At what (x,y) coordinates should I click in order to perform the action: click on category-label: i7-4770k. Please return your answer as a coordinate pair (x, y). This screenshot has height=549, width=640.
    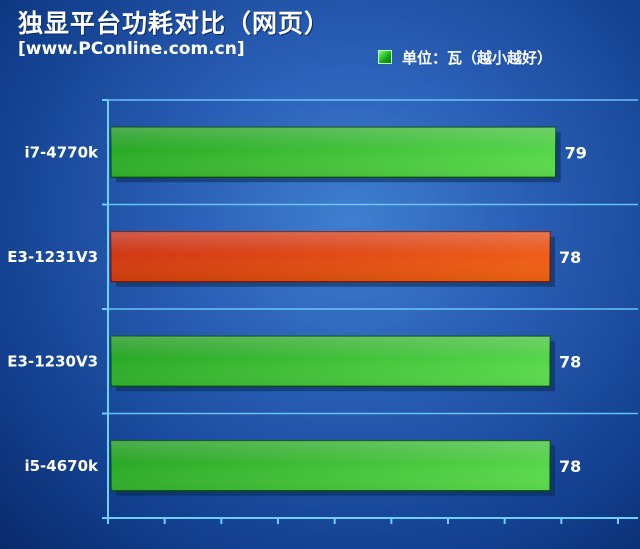
    Looking at the image, I should click on (61, 152).